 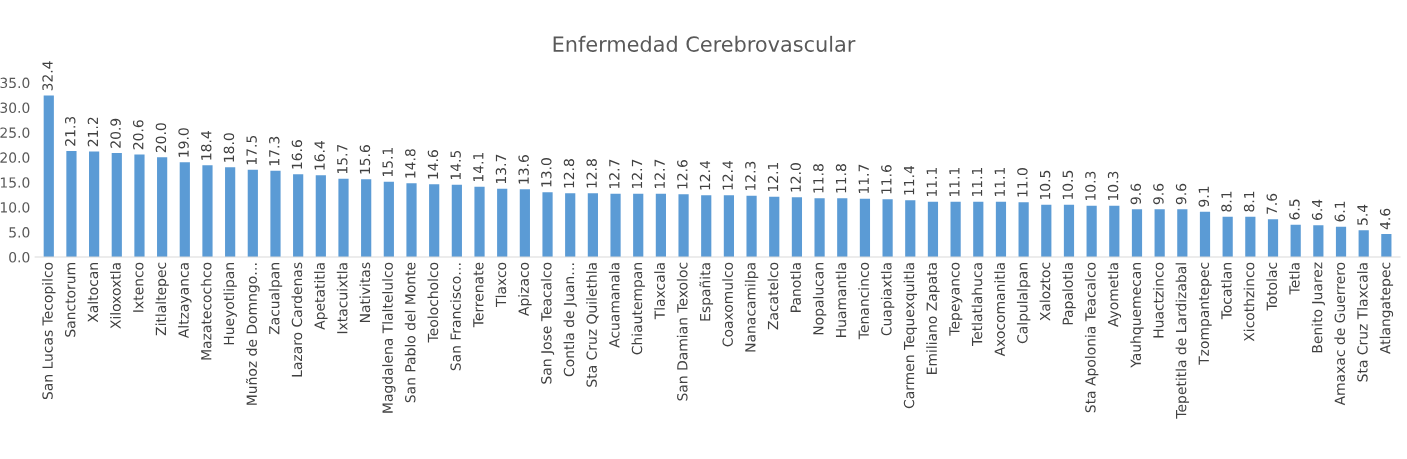 I want to click on x-tick-label: Cuapiaxtla, so click(x=887, y=299).